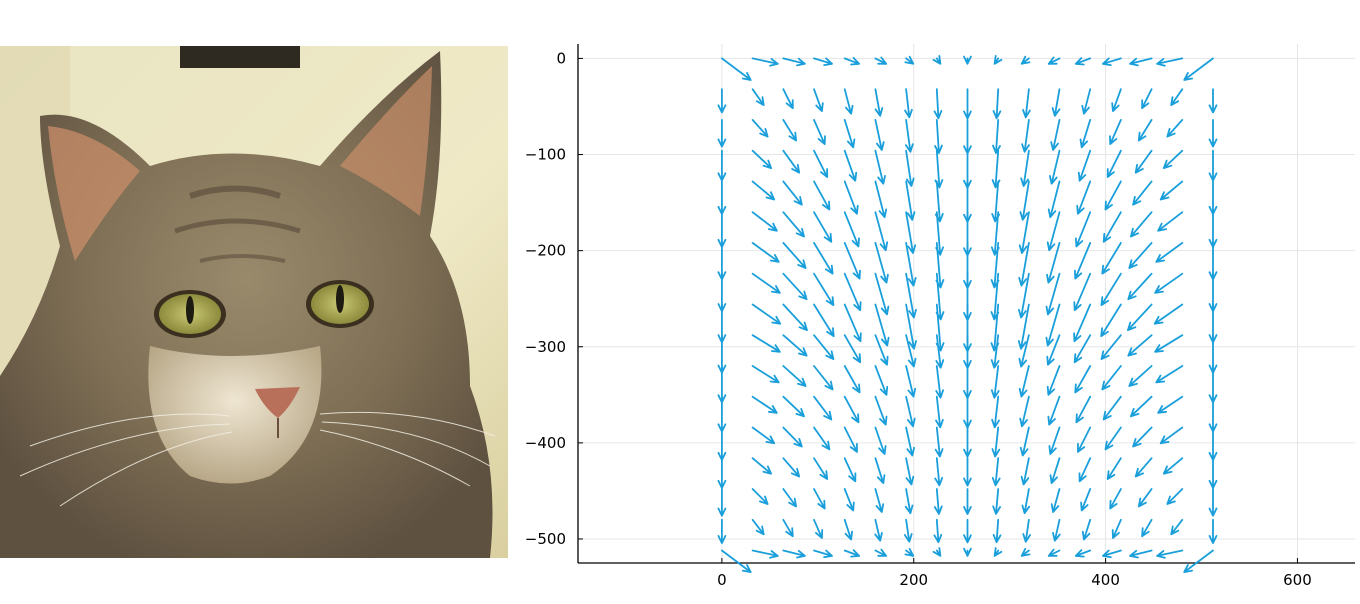  Describe the element at coordinates (545, 347) in the screenshot. I see `y-tick-label: −300` at that location.